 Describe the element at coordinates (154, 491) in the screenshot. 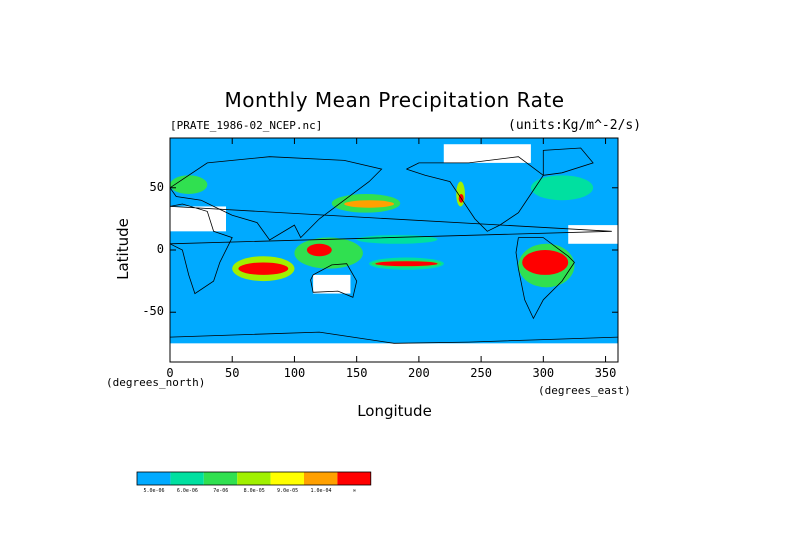

I see `colorbar-label: 5.0e-06` at that location.